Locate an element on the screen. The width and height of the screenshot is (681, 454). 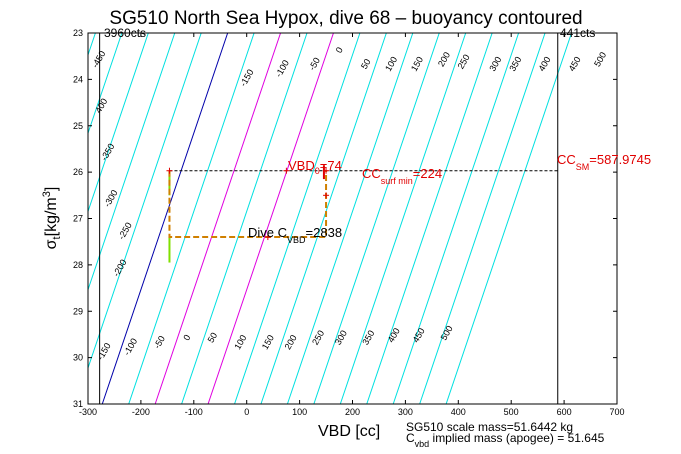
y-tick-label: 23 is located at coordinates (78, 33).